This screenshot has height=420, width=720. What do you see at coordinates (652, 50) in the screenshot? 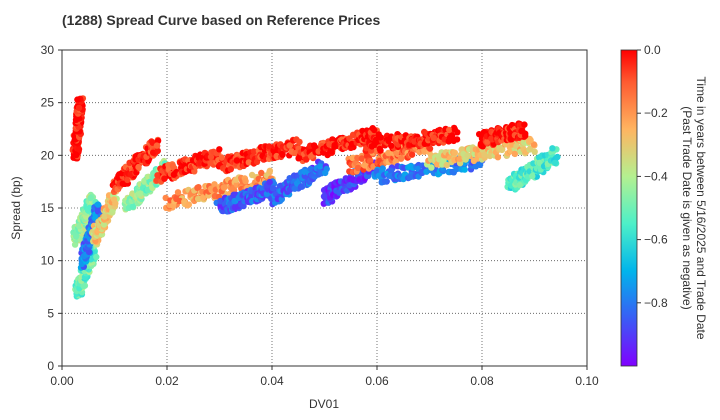
I see `colorbar-tick-label: 0.0` at bounding box center [652, 50].